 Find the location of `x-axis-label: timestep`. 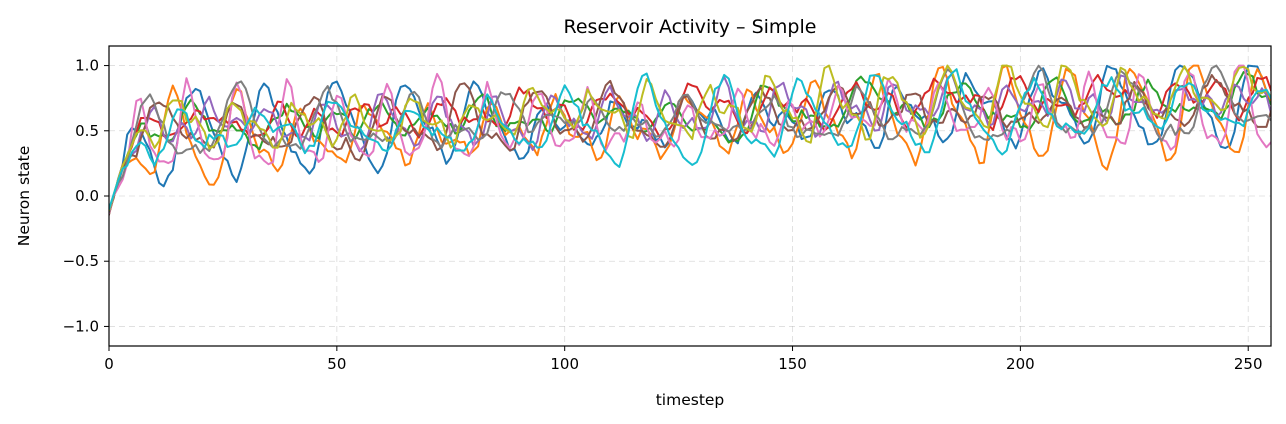

x-axis-label: timestep is located at coordinates (690, 400).